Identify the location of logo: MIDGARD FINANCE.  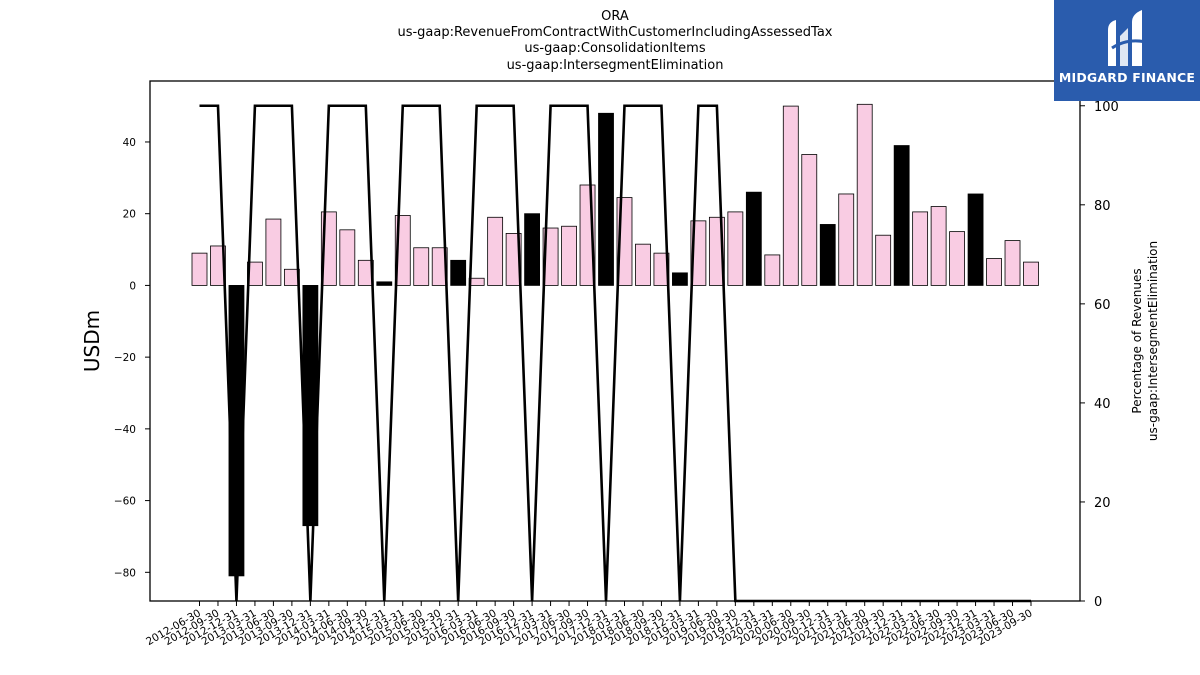
(1127, 50).